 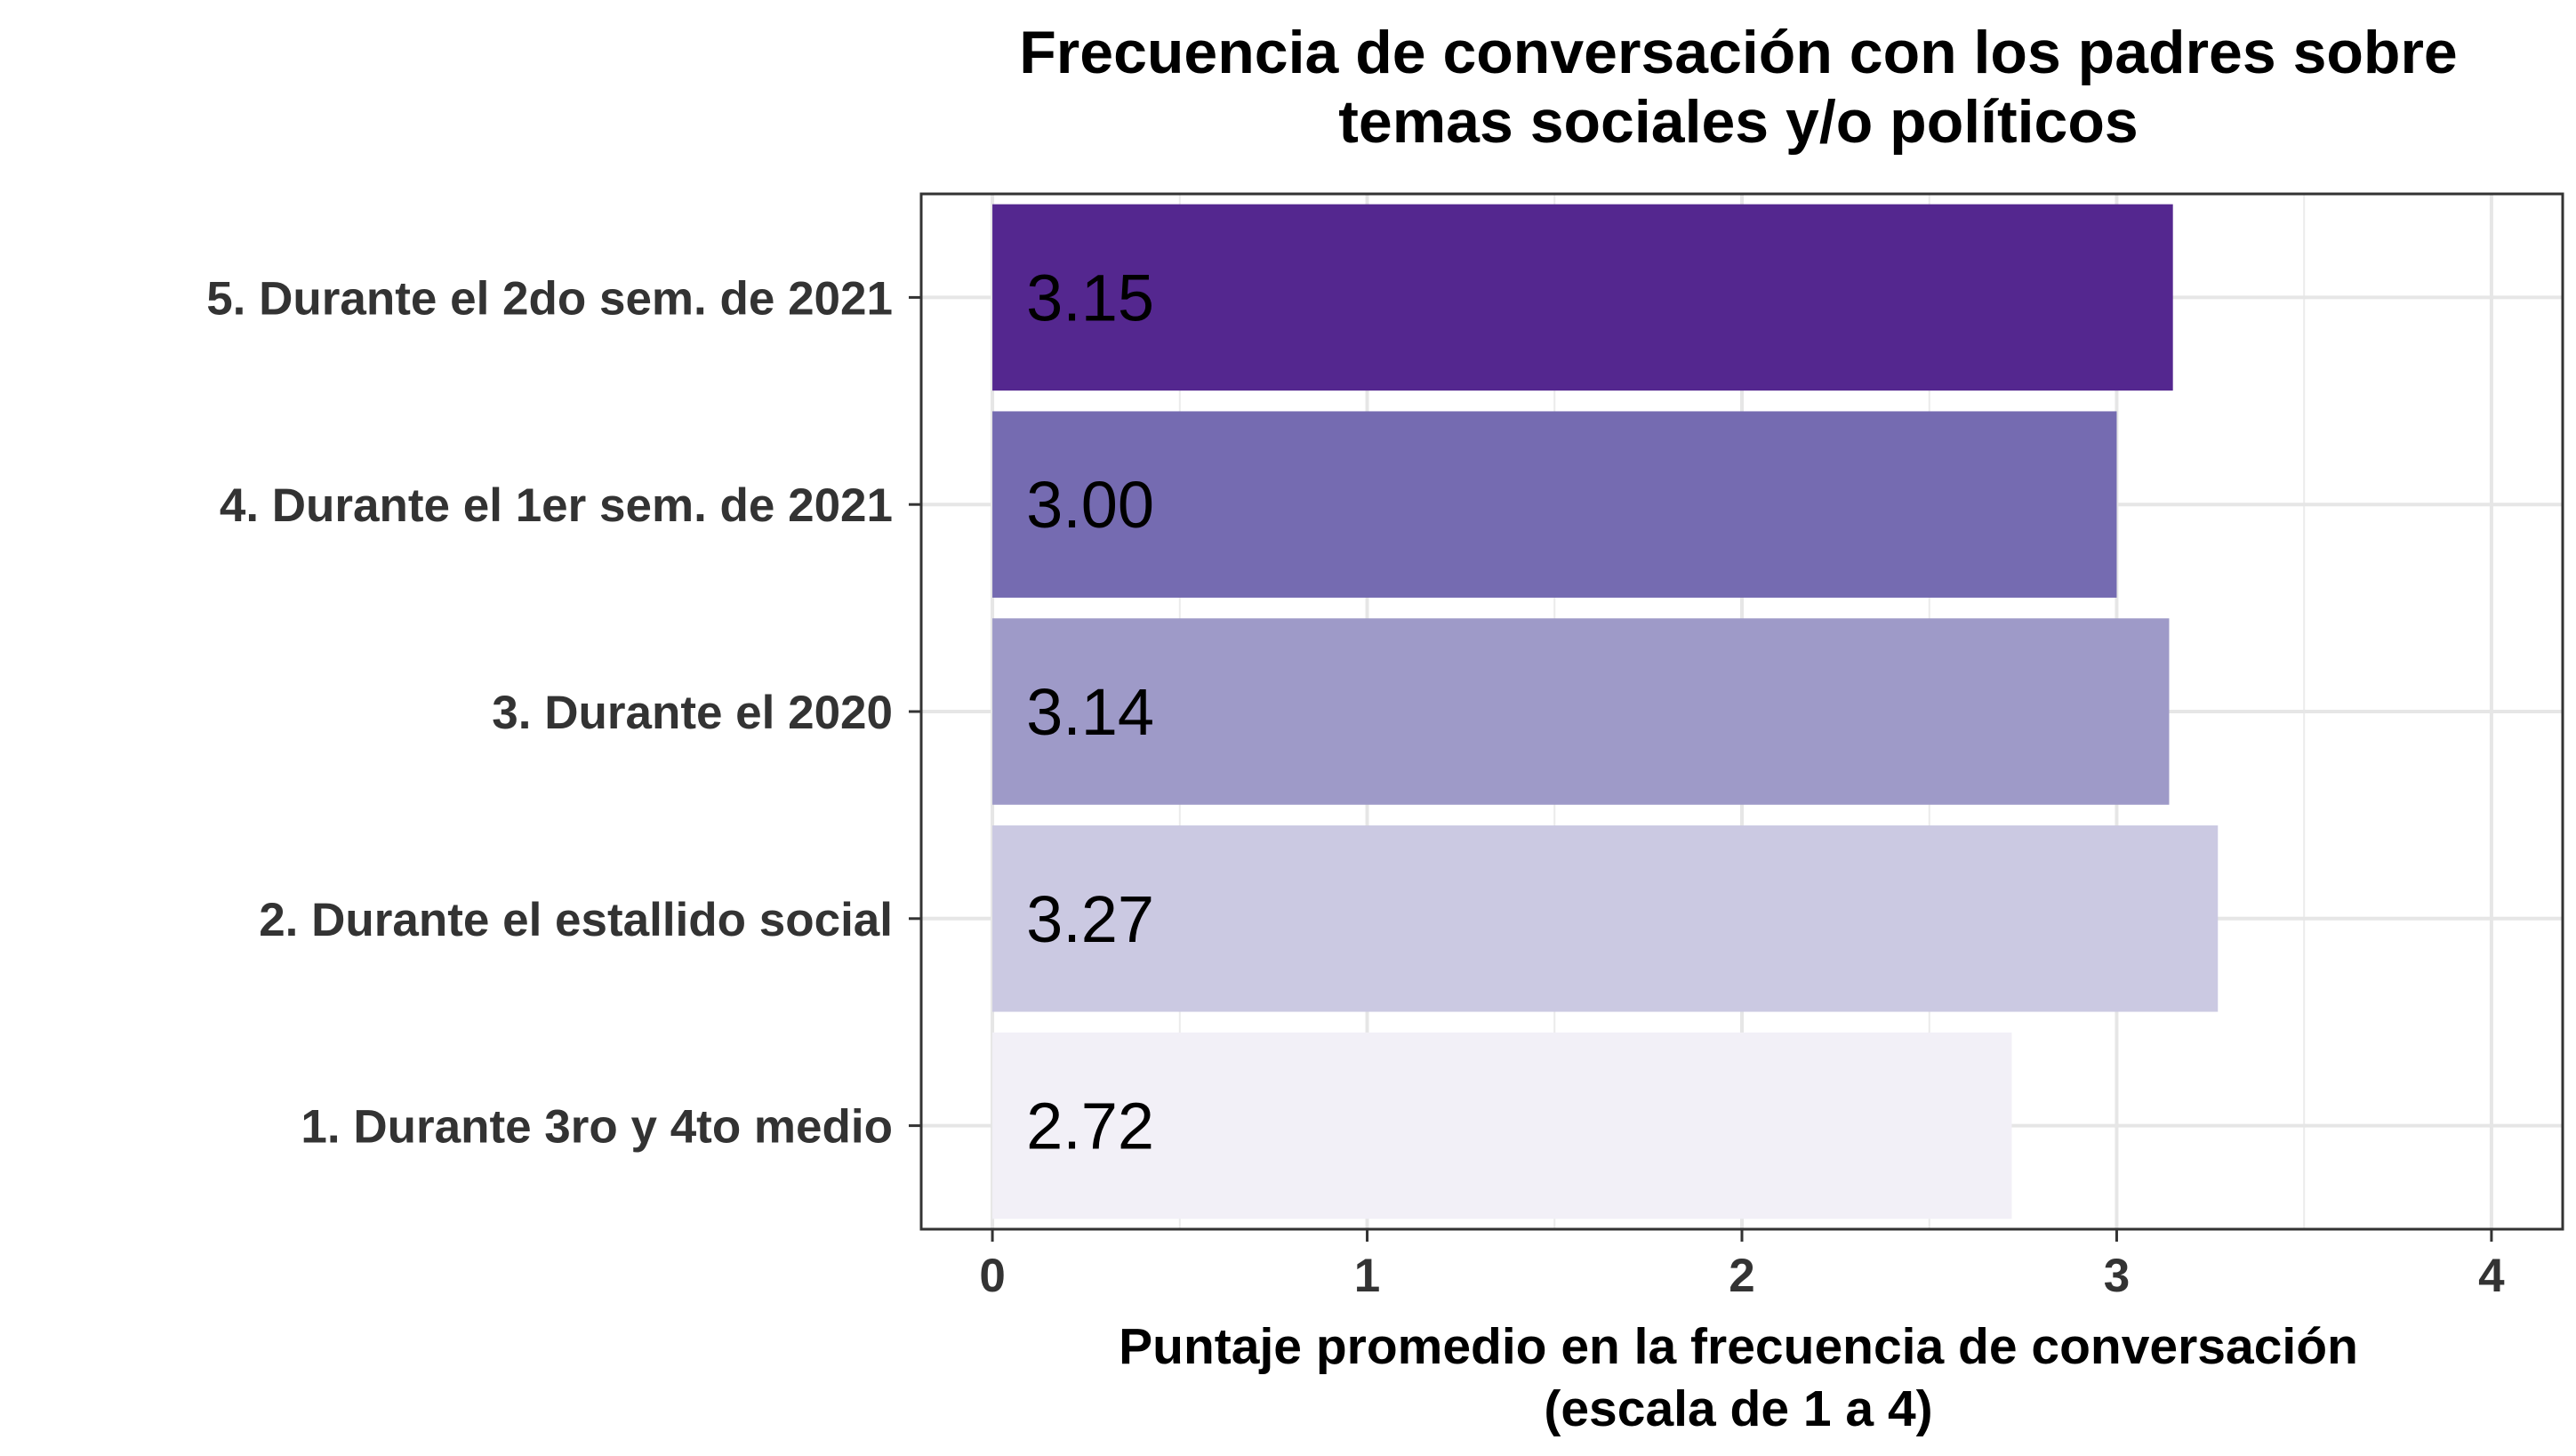 What do you see at coordinates (1090, 919) in the screenshot?
I see `data-label: 3.27` at bounding box center [1090, 919].